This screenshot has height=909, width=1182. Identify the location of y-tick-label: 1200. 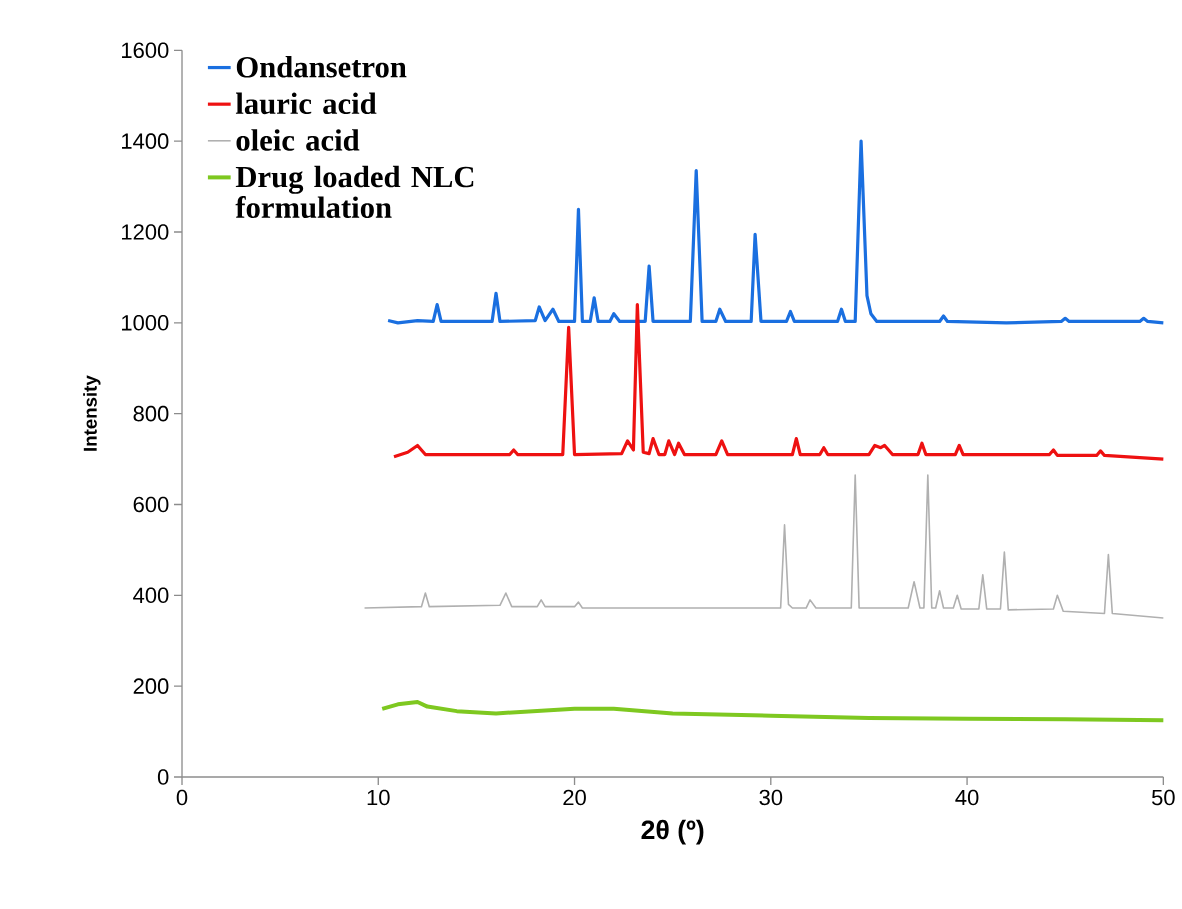
(145, 232).